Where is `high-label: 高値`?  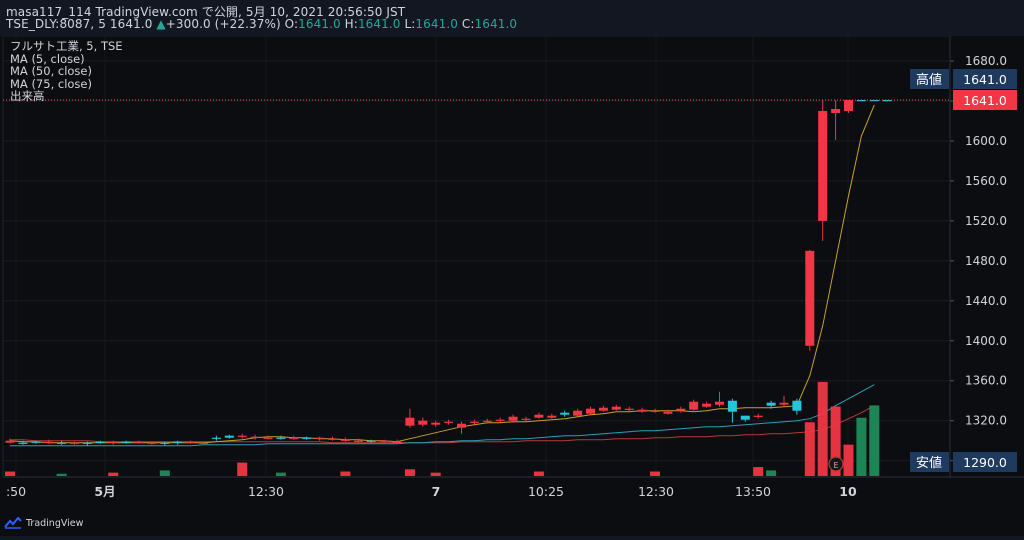 high-label: 高値 is located at coordinates (929, 80).